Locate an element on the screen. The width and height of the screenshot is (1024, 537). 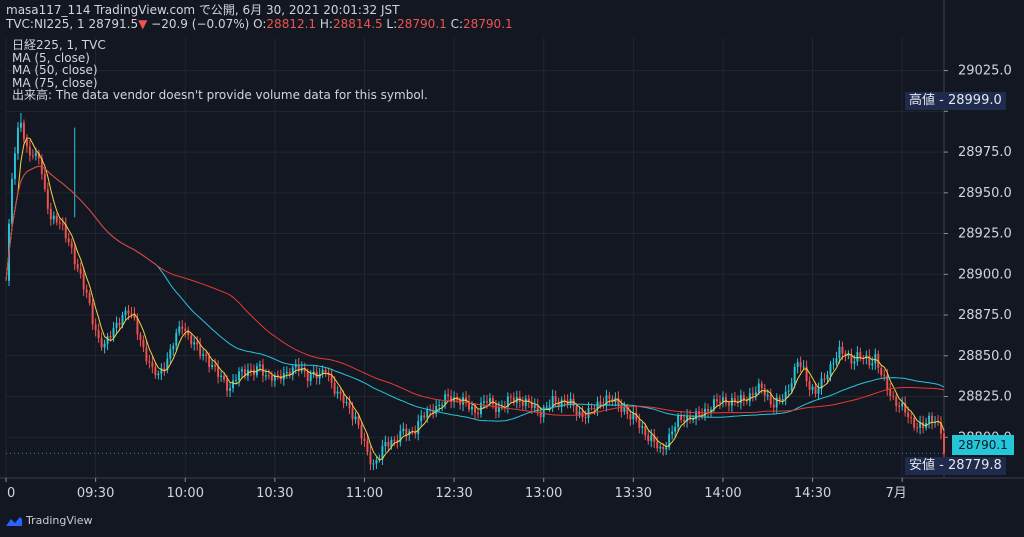
x-tick-label: 7月 is located at coordinates (896, 493).